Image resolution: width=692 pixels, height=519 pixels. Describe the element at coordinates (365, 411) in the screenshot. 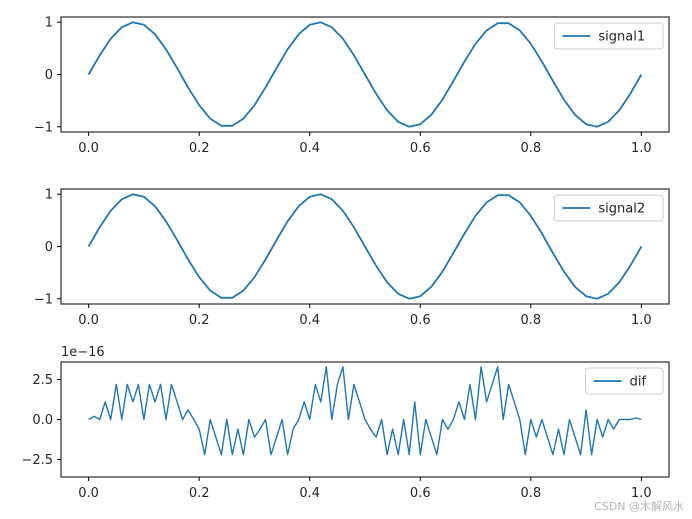

I see `series-line-dif` at that location.